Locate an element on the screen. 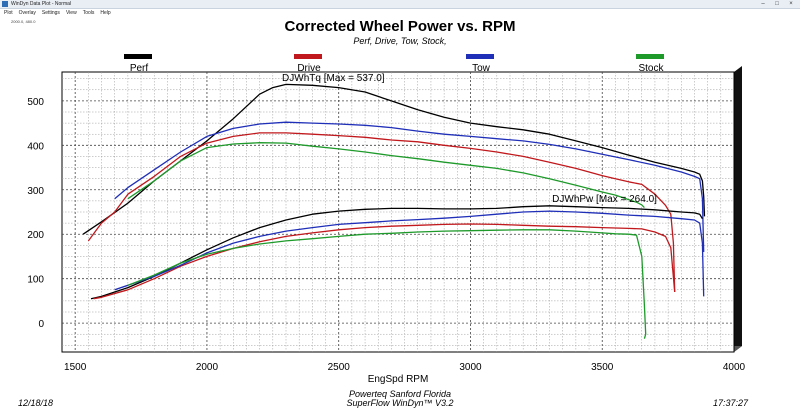  footer-time: 17:37:27 is located at coordinates (730, 403).